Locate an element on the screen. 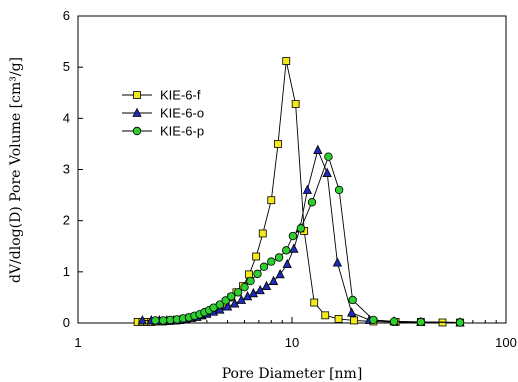 This screenshot has width=518, height=382. x-tick-label: 1 is located at coordinates (77, 342).